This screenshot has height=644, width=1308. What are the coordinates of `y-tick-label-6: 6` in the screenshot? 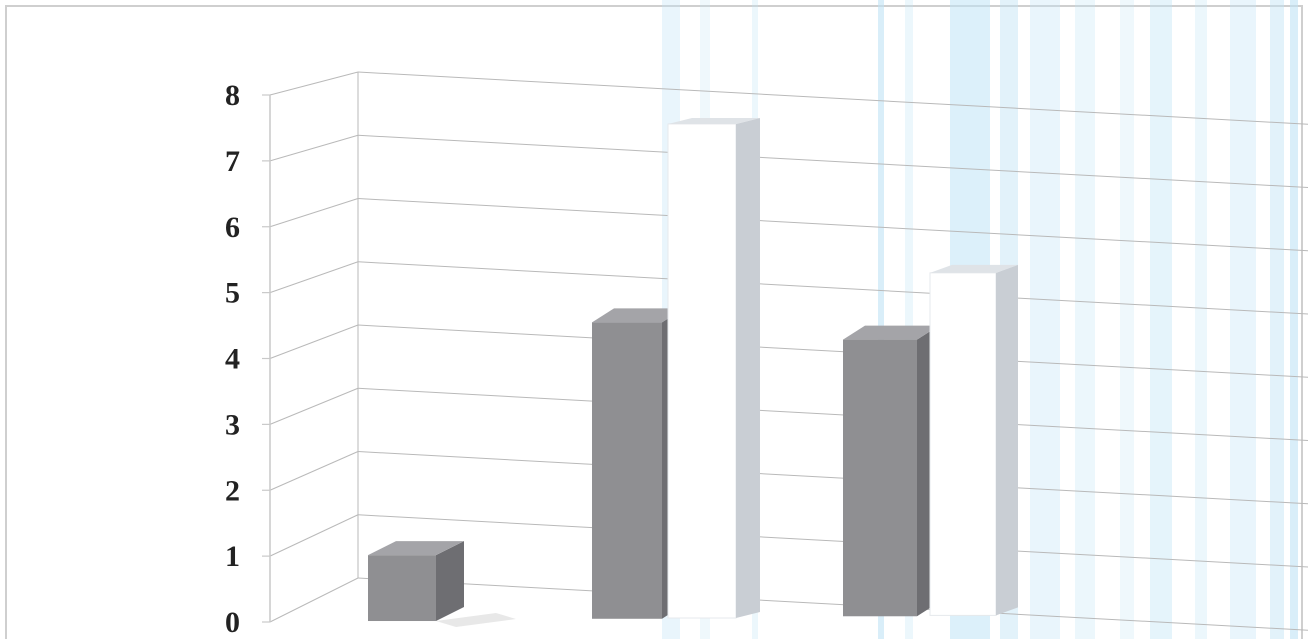 It's located at (232, 227).